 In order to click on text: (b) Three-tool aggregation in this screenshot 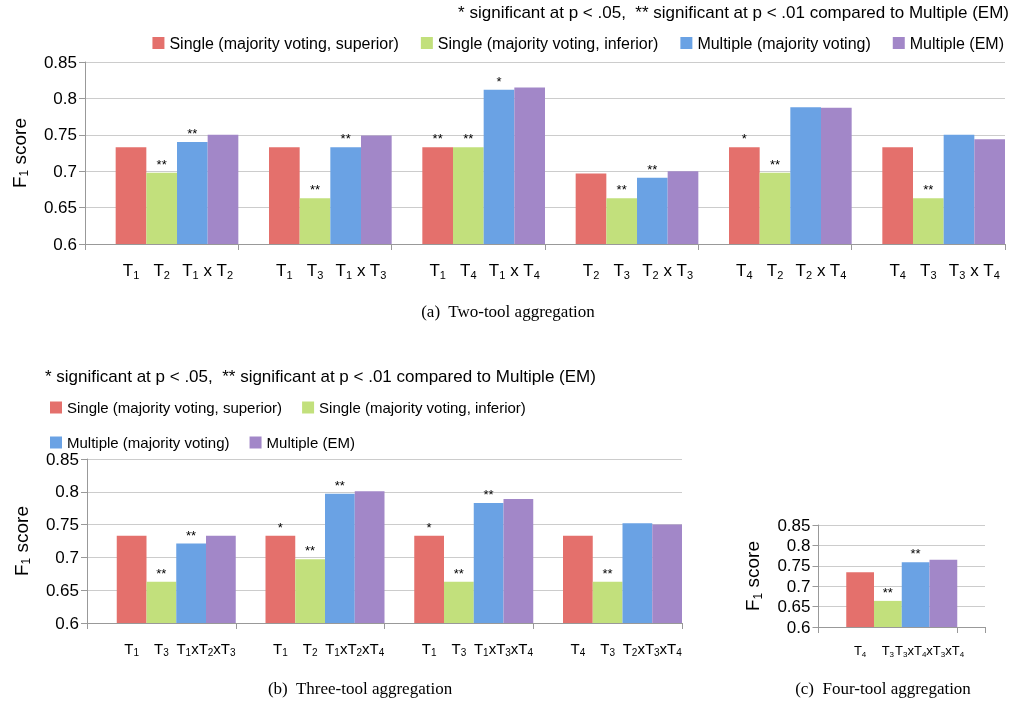, I will do `click(360, 688)`.